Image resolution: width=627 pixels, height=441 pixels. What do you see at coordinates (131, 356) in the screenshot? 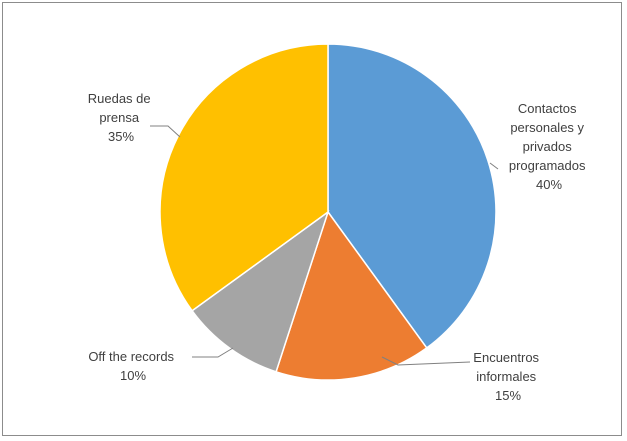
I see `data-label-2-line-1: Off the records` at bounding box center [131, 356].